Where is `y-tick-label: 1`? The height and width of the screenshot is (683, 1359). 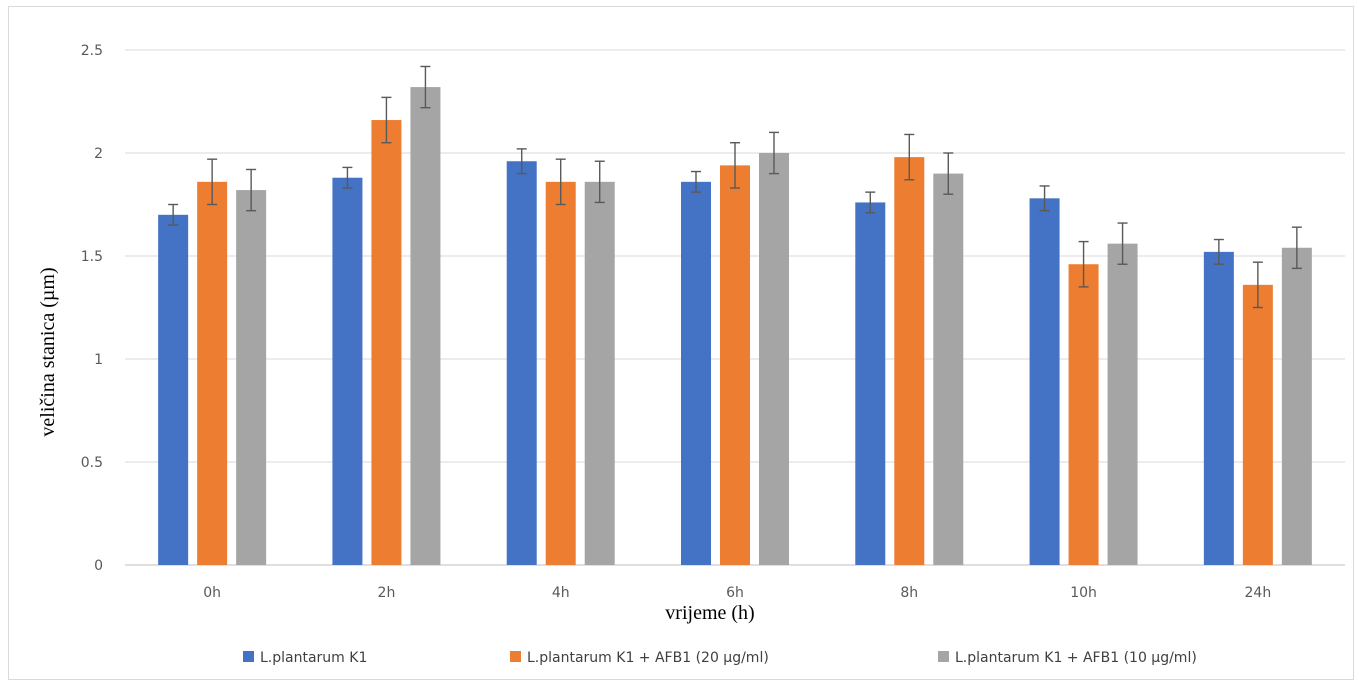
y-tick-label: 1 is located at coordinates (98, 360).